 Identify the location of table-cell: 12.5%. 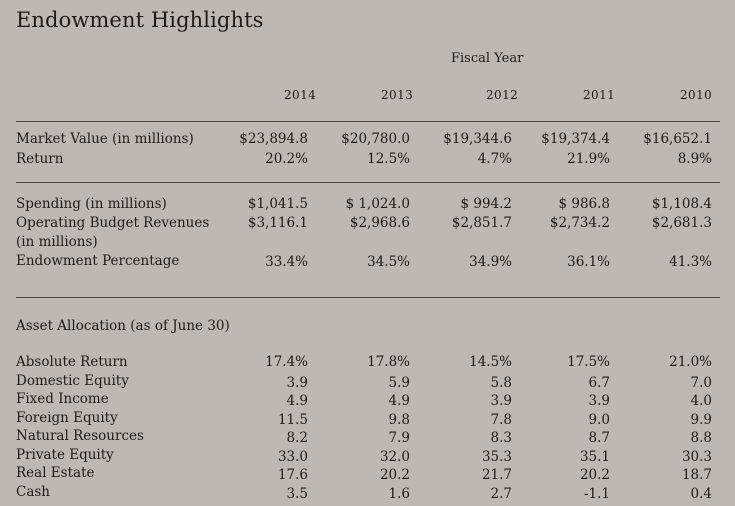
(388, 159).